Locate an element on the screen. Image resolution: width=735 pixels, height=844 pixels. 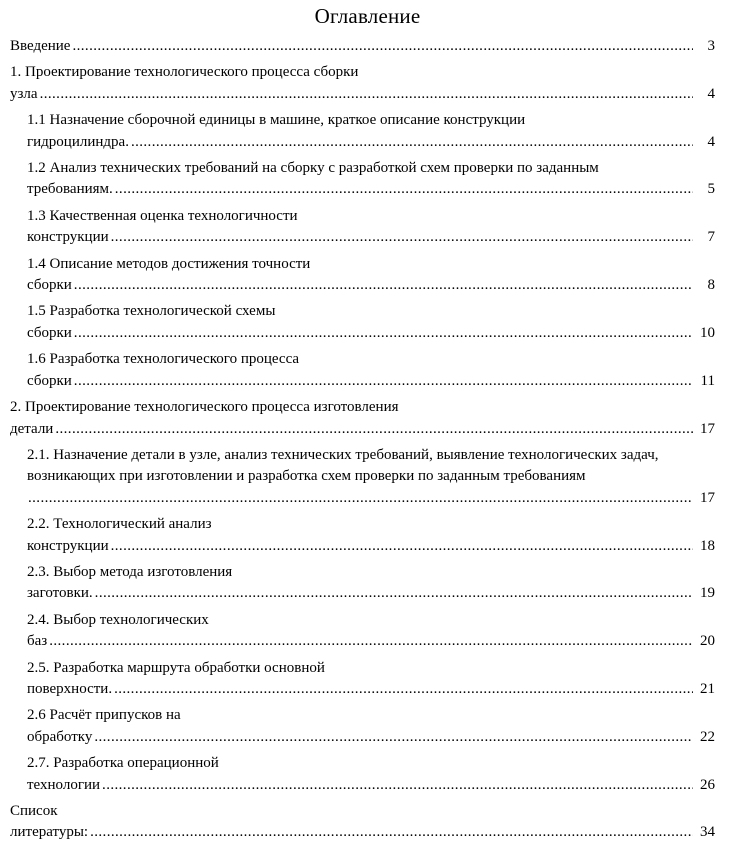
toc-entry: 2.6 Расчёт припусков на обработку22 is located at coordinates (371, 727).